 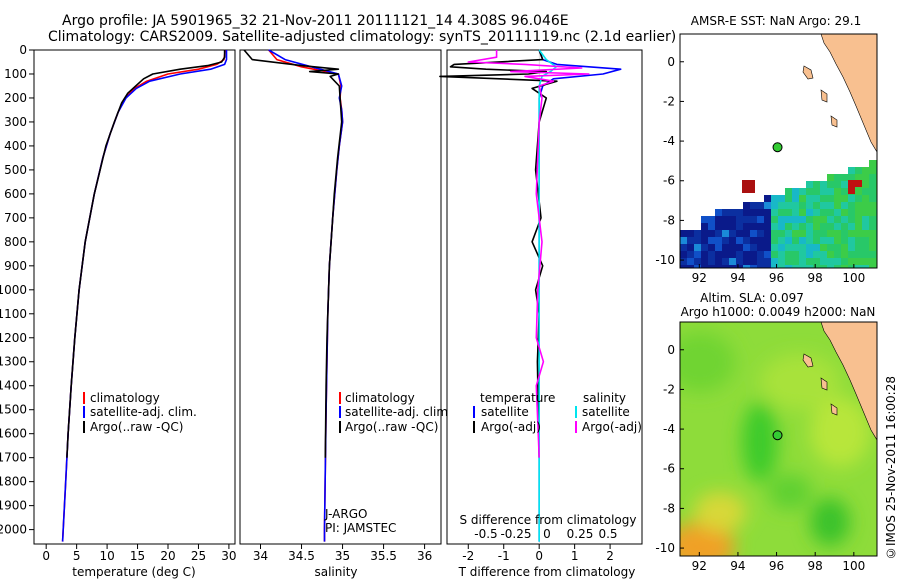 What do you see at coordinates (15, 218) in the screenshot?
I see `depth-tick-label: 700` at bounding box center [15, 218].